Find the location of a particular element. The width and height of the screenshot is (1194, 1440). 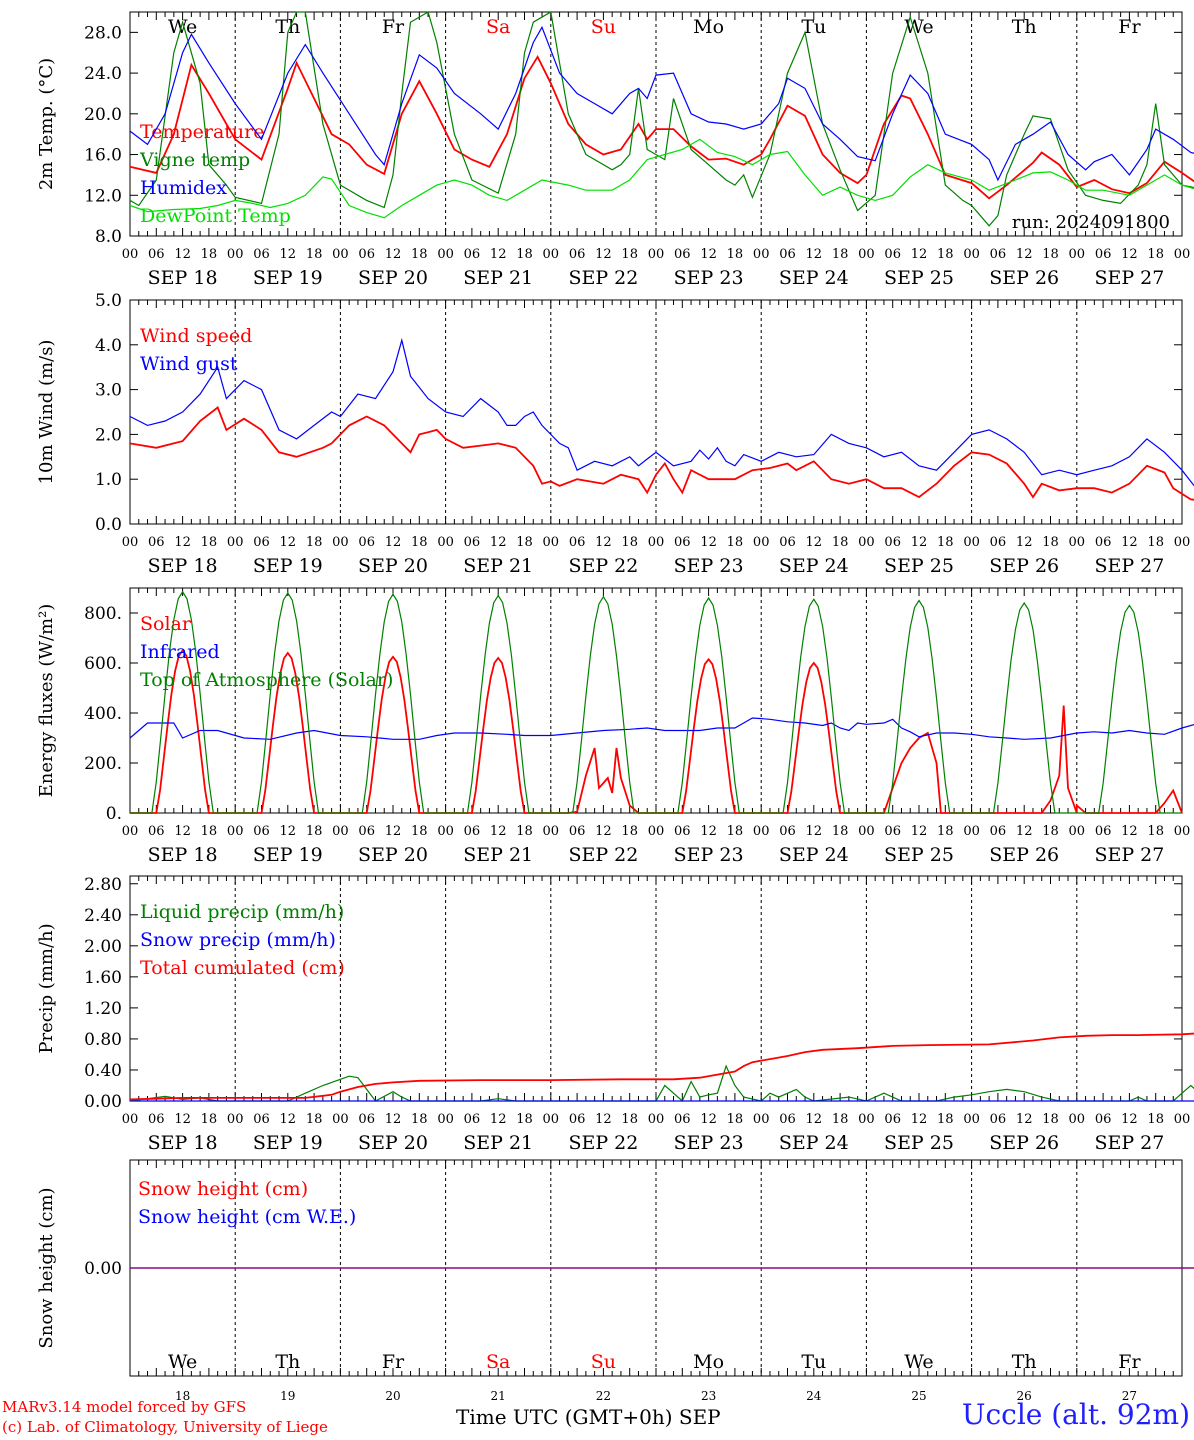

day-number-label: 21 is located at coordinates (498, 1396).